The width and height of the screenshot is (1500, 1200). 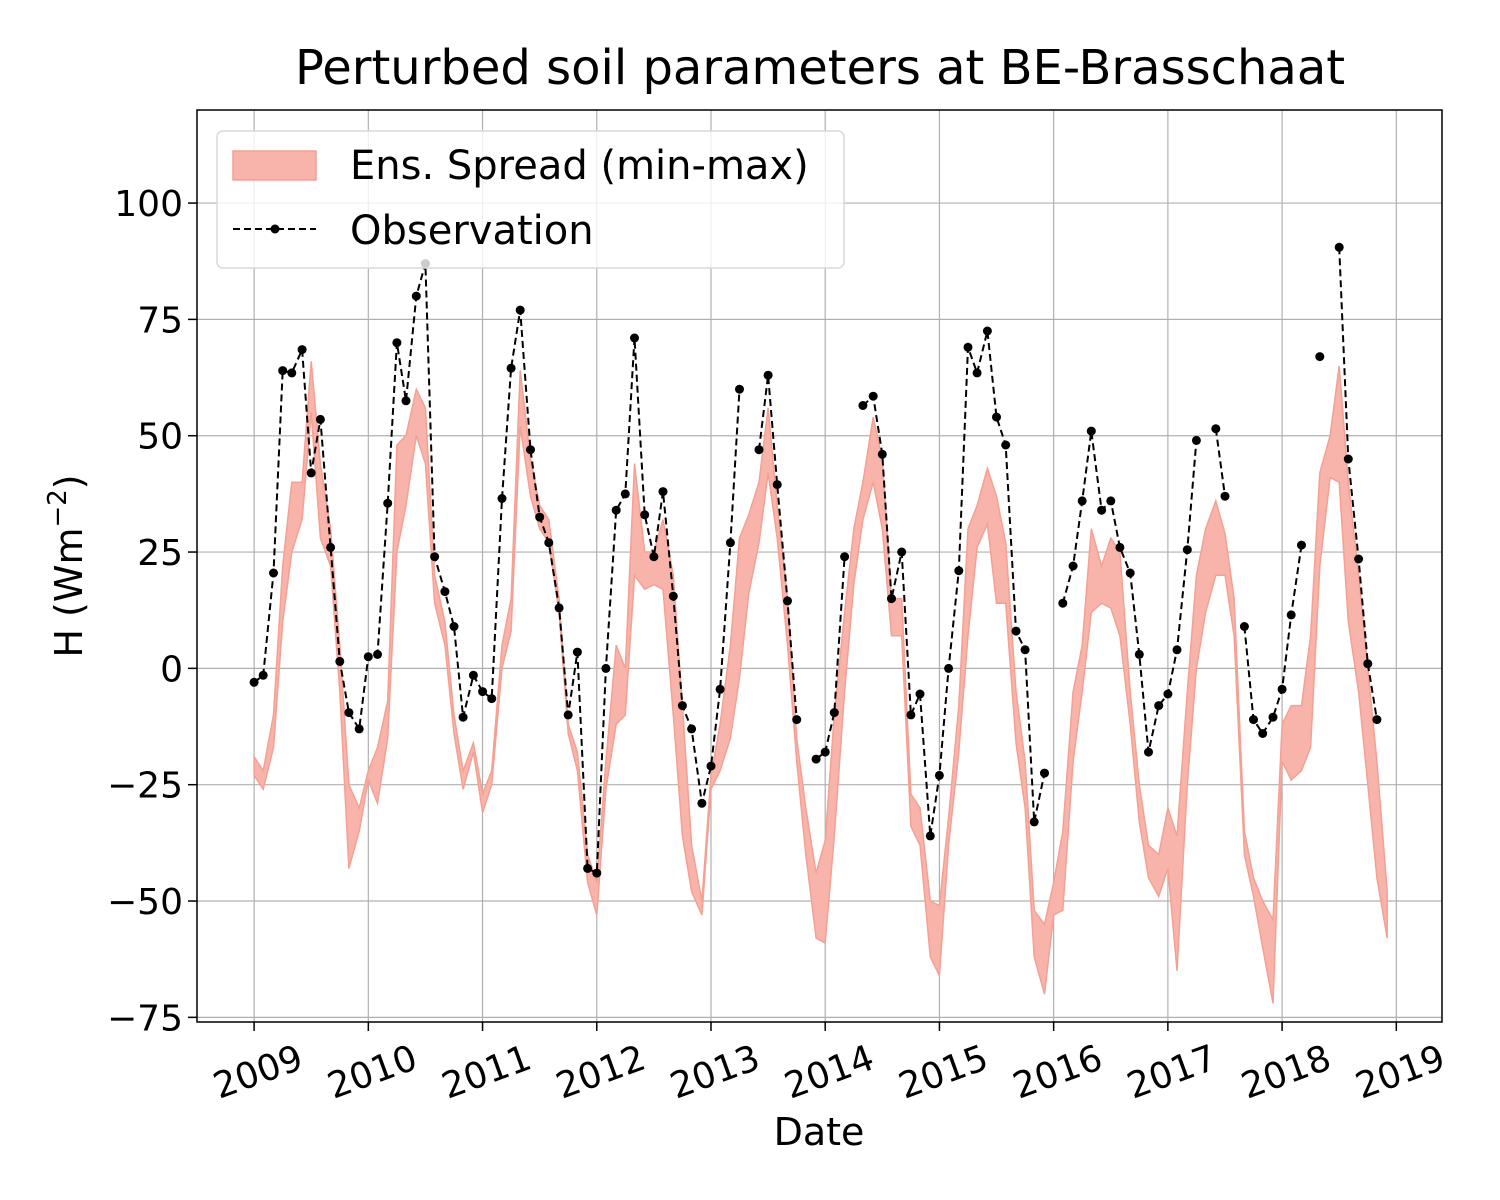 What do you see at coordinates (69, 481) in the screenshot?
I see `y-axis-label-close: )` at bounding box center [69, 481].